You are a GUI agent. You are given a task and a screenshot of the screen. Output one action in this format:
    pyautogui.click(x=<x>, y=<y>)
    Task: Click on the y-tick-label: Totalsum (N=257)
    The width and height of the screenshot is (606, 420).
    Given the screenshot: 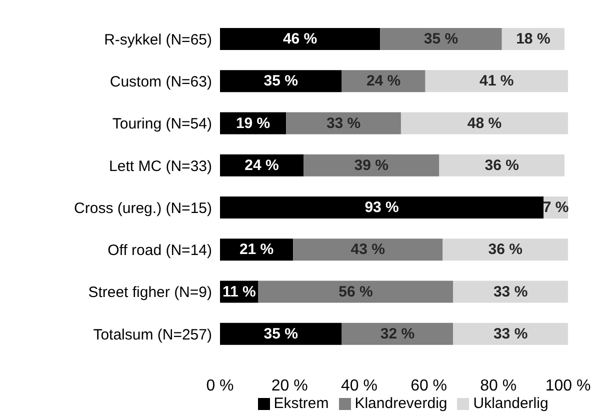 What is the action you would take?
    pyautogui.click(x=152, y=335)
    